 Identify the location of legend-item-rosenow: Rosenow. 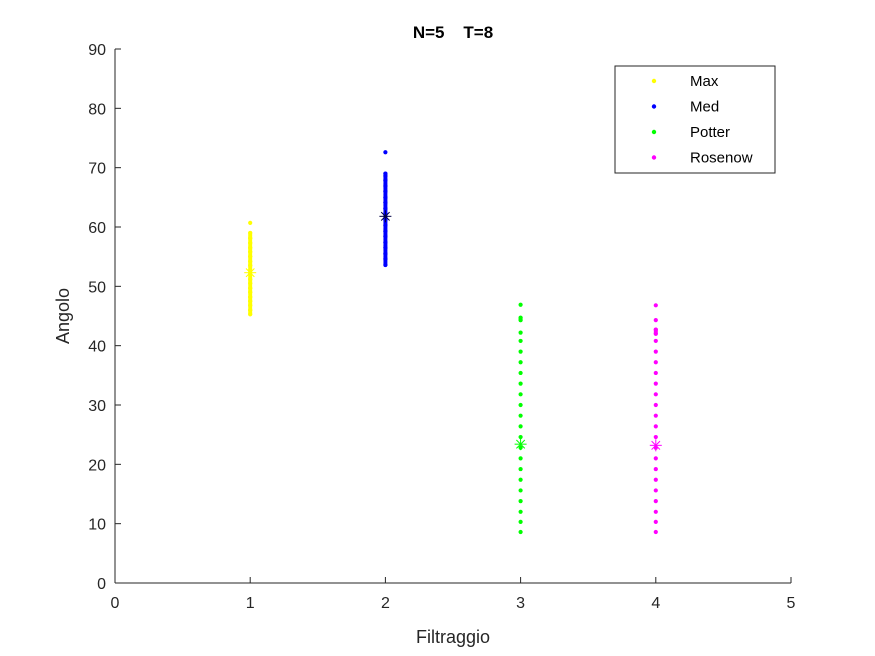
(702, 158).